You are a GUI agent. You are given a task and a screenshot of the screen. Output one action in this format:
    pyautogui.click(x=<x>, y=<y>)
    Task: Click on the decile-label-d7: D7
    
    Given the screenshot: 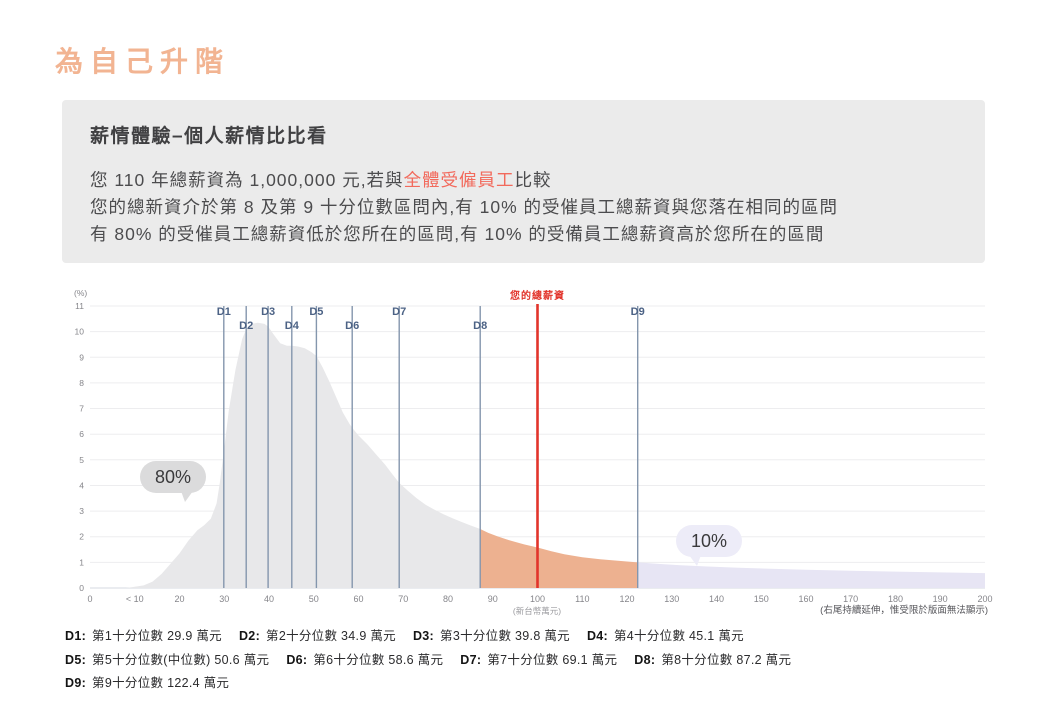 What is the action you would take?
    pyautogui.click(x=399, y=312)
    